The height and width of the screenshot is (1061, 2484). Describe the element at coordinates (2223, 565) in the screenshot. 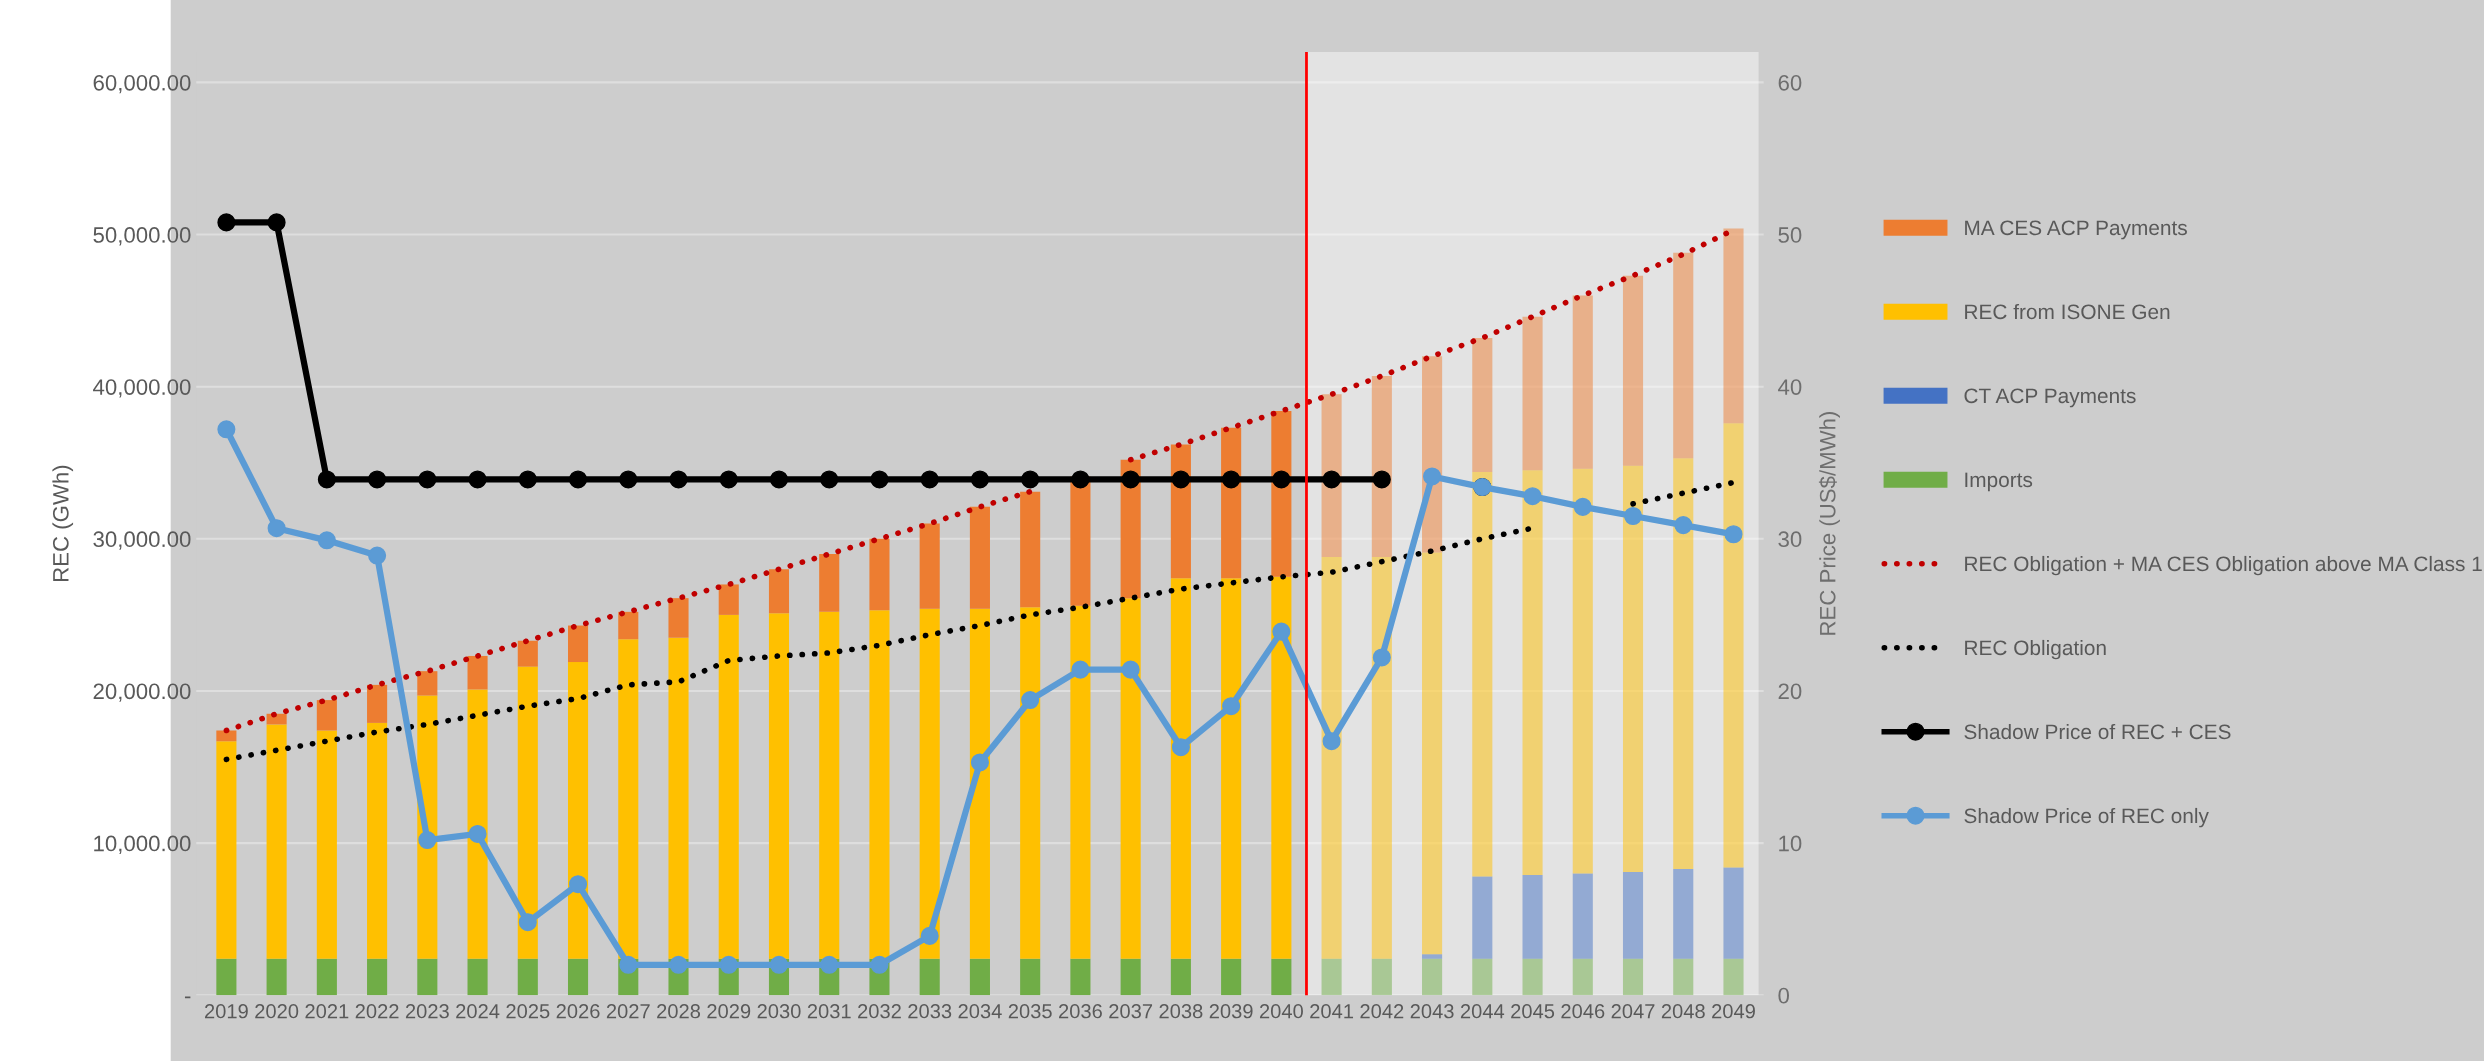

I see `legend-label: REC Obligation + MA CES Obligation above MA Class 1` at that location.